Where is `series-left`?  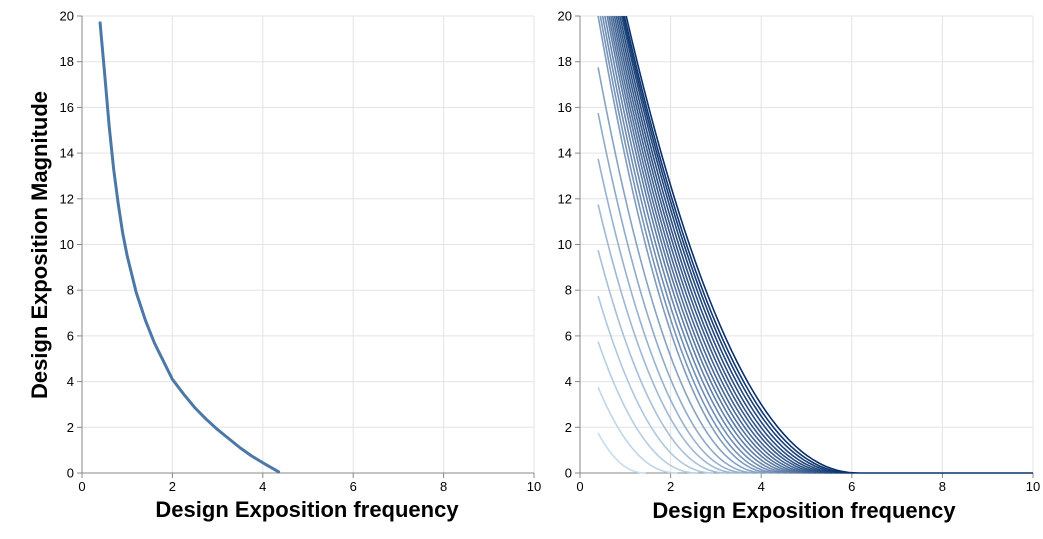 series-left is located at coordinates (189, 247).